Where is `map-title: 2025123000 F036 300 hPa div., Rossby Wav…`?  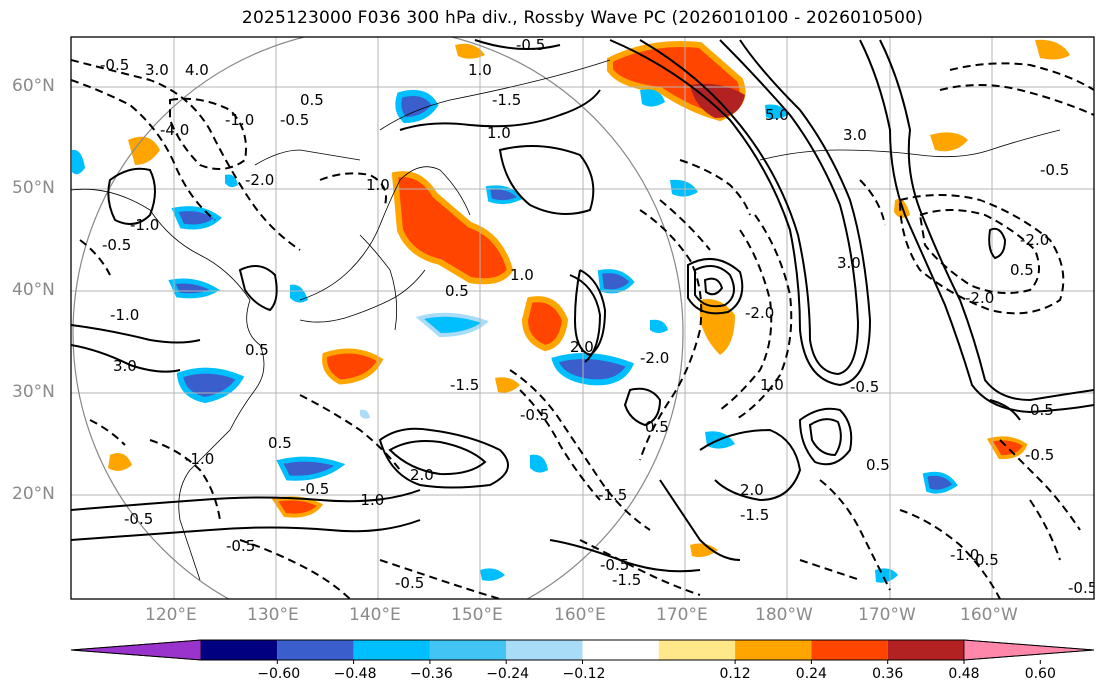 map-title: 2025123000 F036 300 hPa div., Rossby Wav… is located at coordinates (582, 18).